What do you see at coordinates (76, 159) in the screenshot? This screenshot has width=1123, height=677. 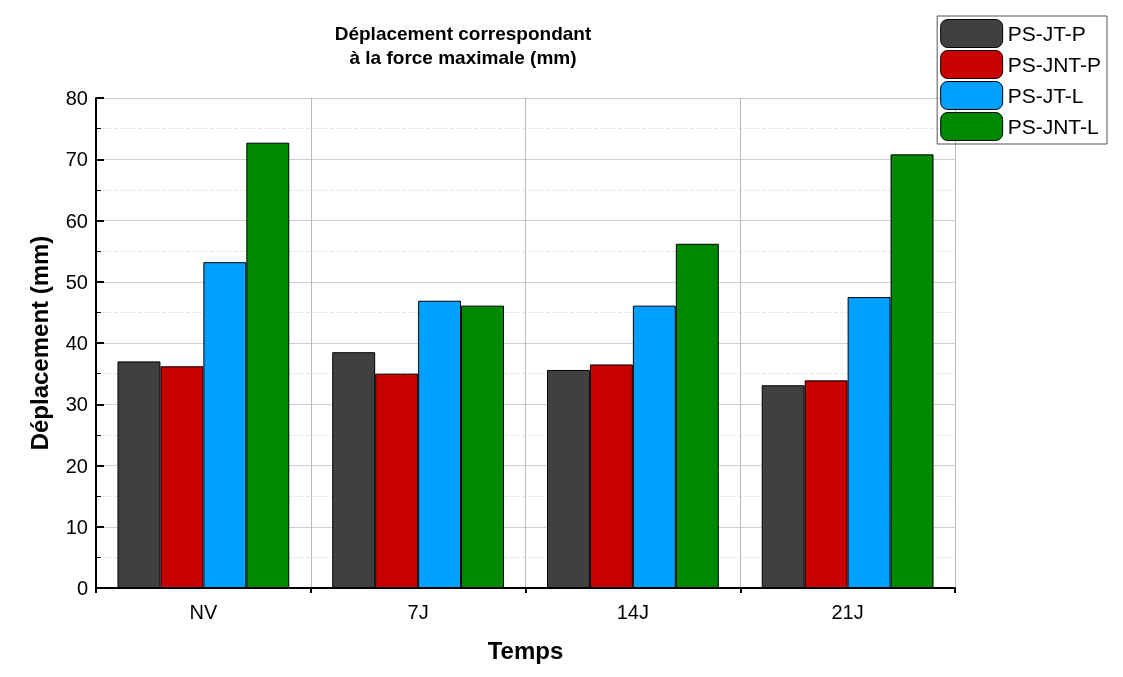 I see `y-tick-label: 70` at bounding box center [76, 159].